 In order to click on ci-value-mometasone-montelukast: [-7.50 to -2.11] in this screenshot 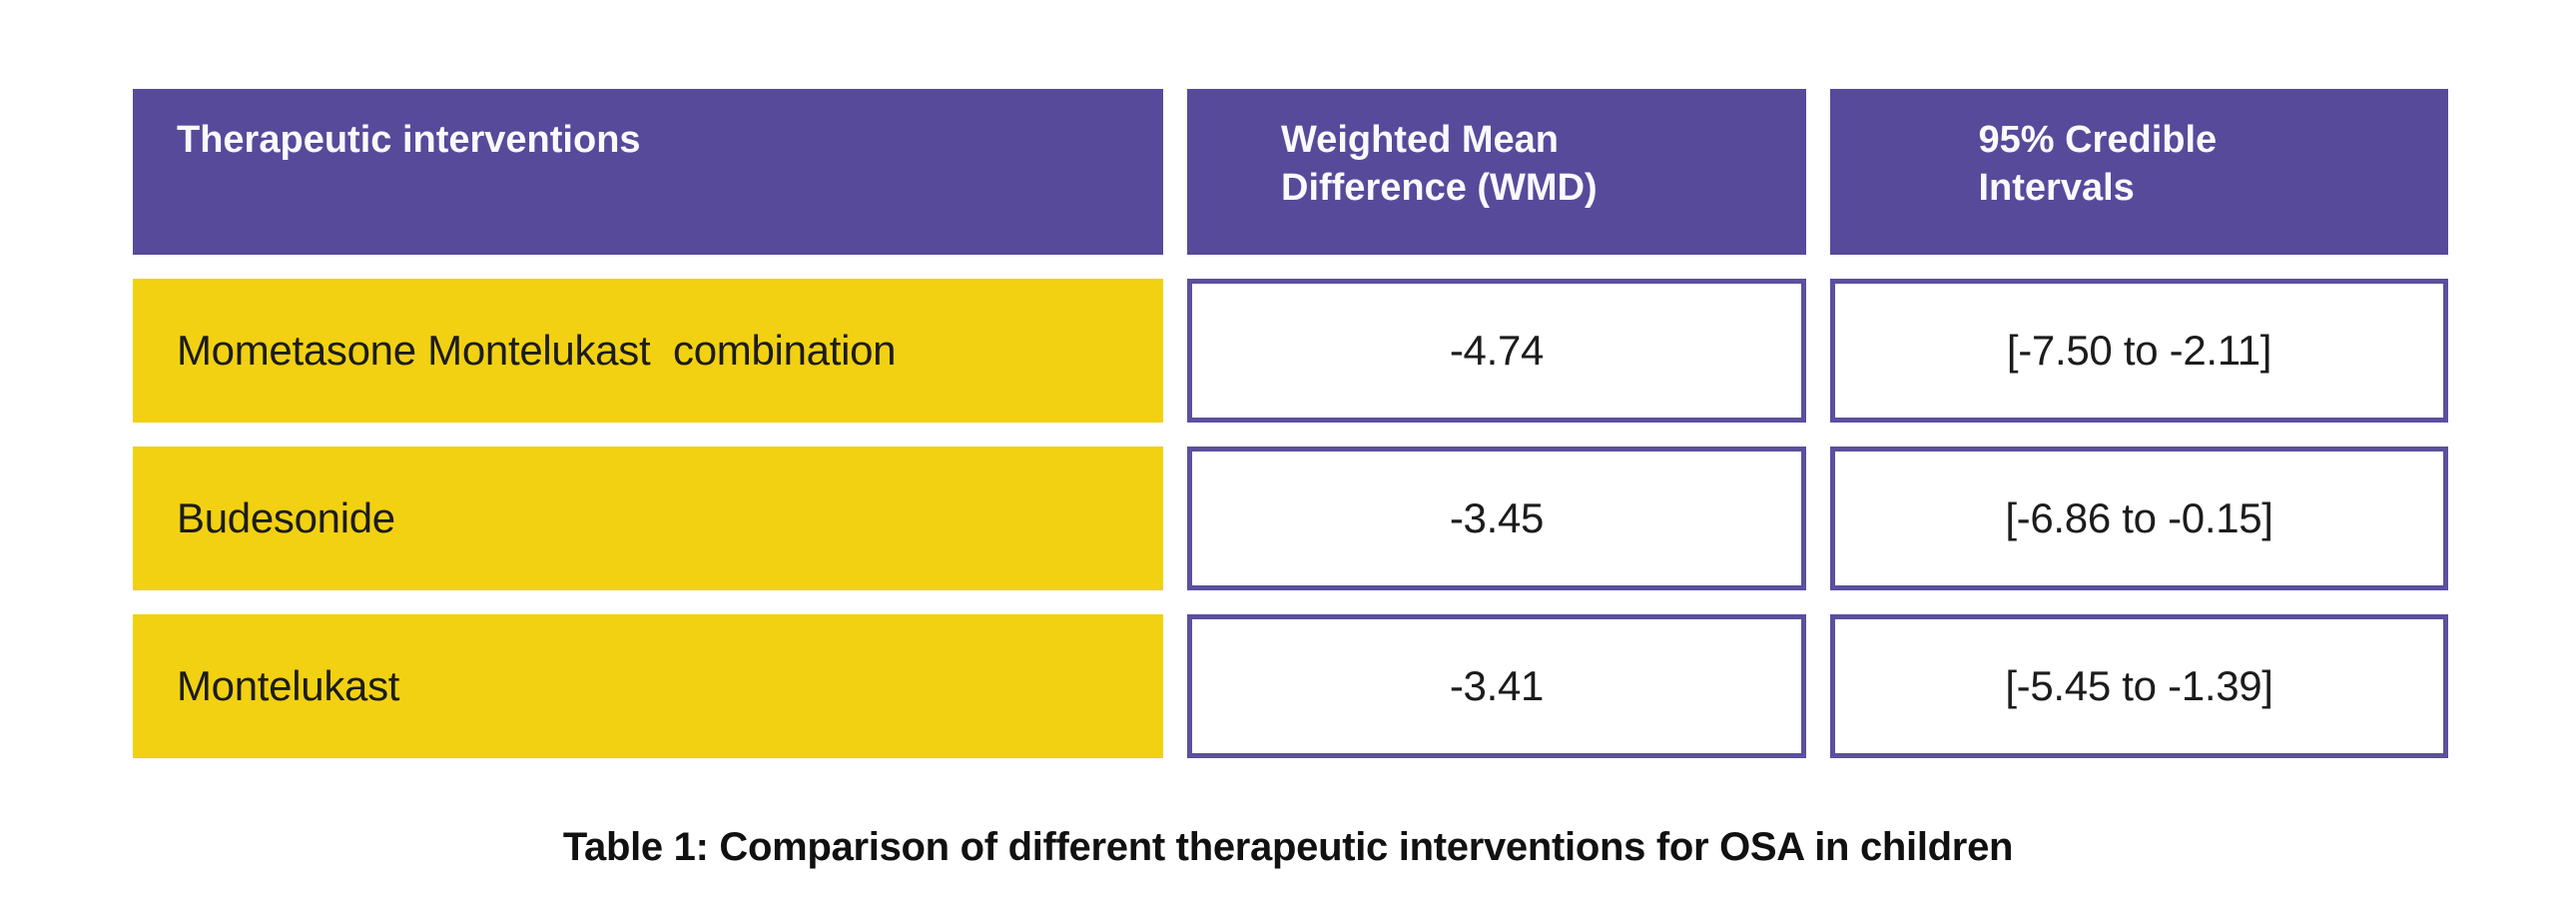, I will do `click(2139, 351)`.